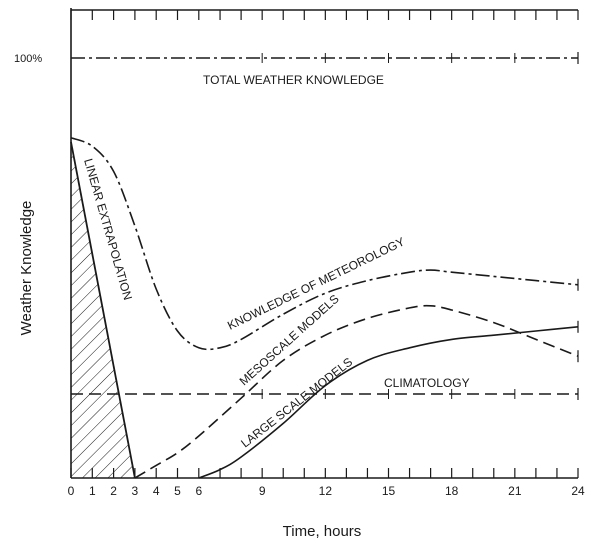 This screenshot has height=546, width=608. I want to click on linear-extrapolation-edge, so click(103, 310).